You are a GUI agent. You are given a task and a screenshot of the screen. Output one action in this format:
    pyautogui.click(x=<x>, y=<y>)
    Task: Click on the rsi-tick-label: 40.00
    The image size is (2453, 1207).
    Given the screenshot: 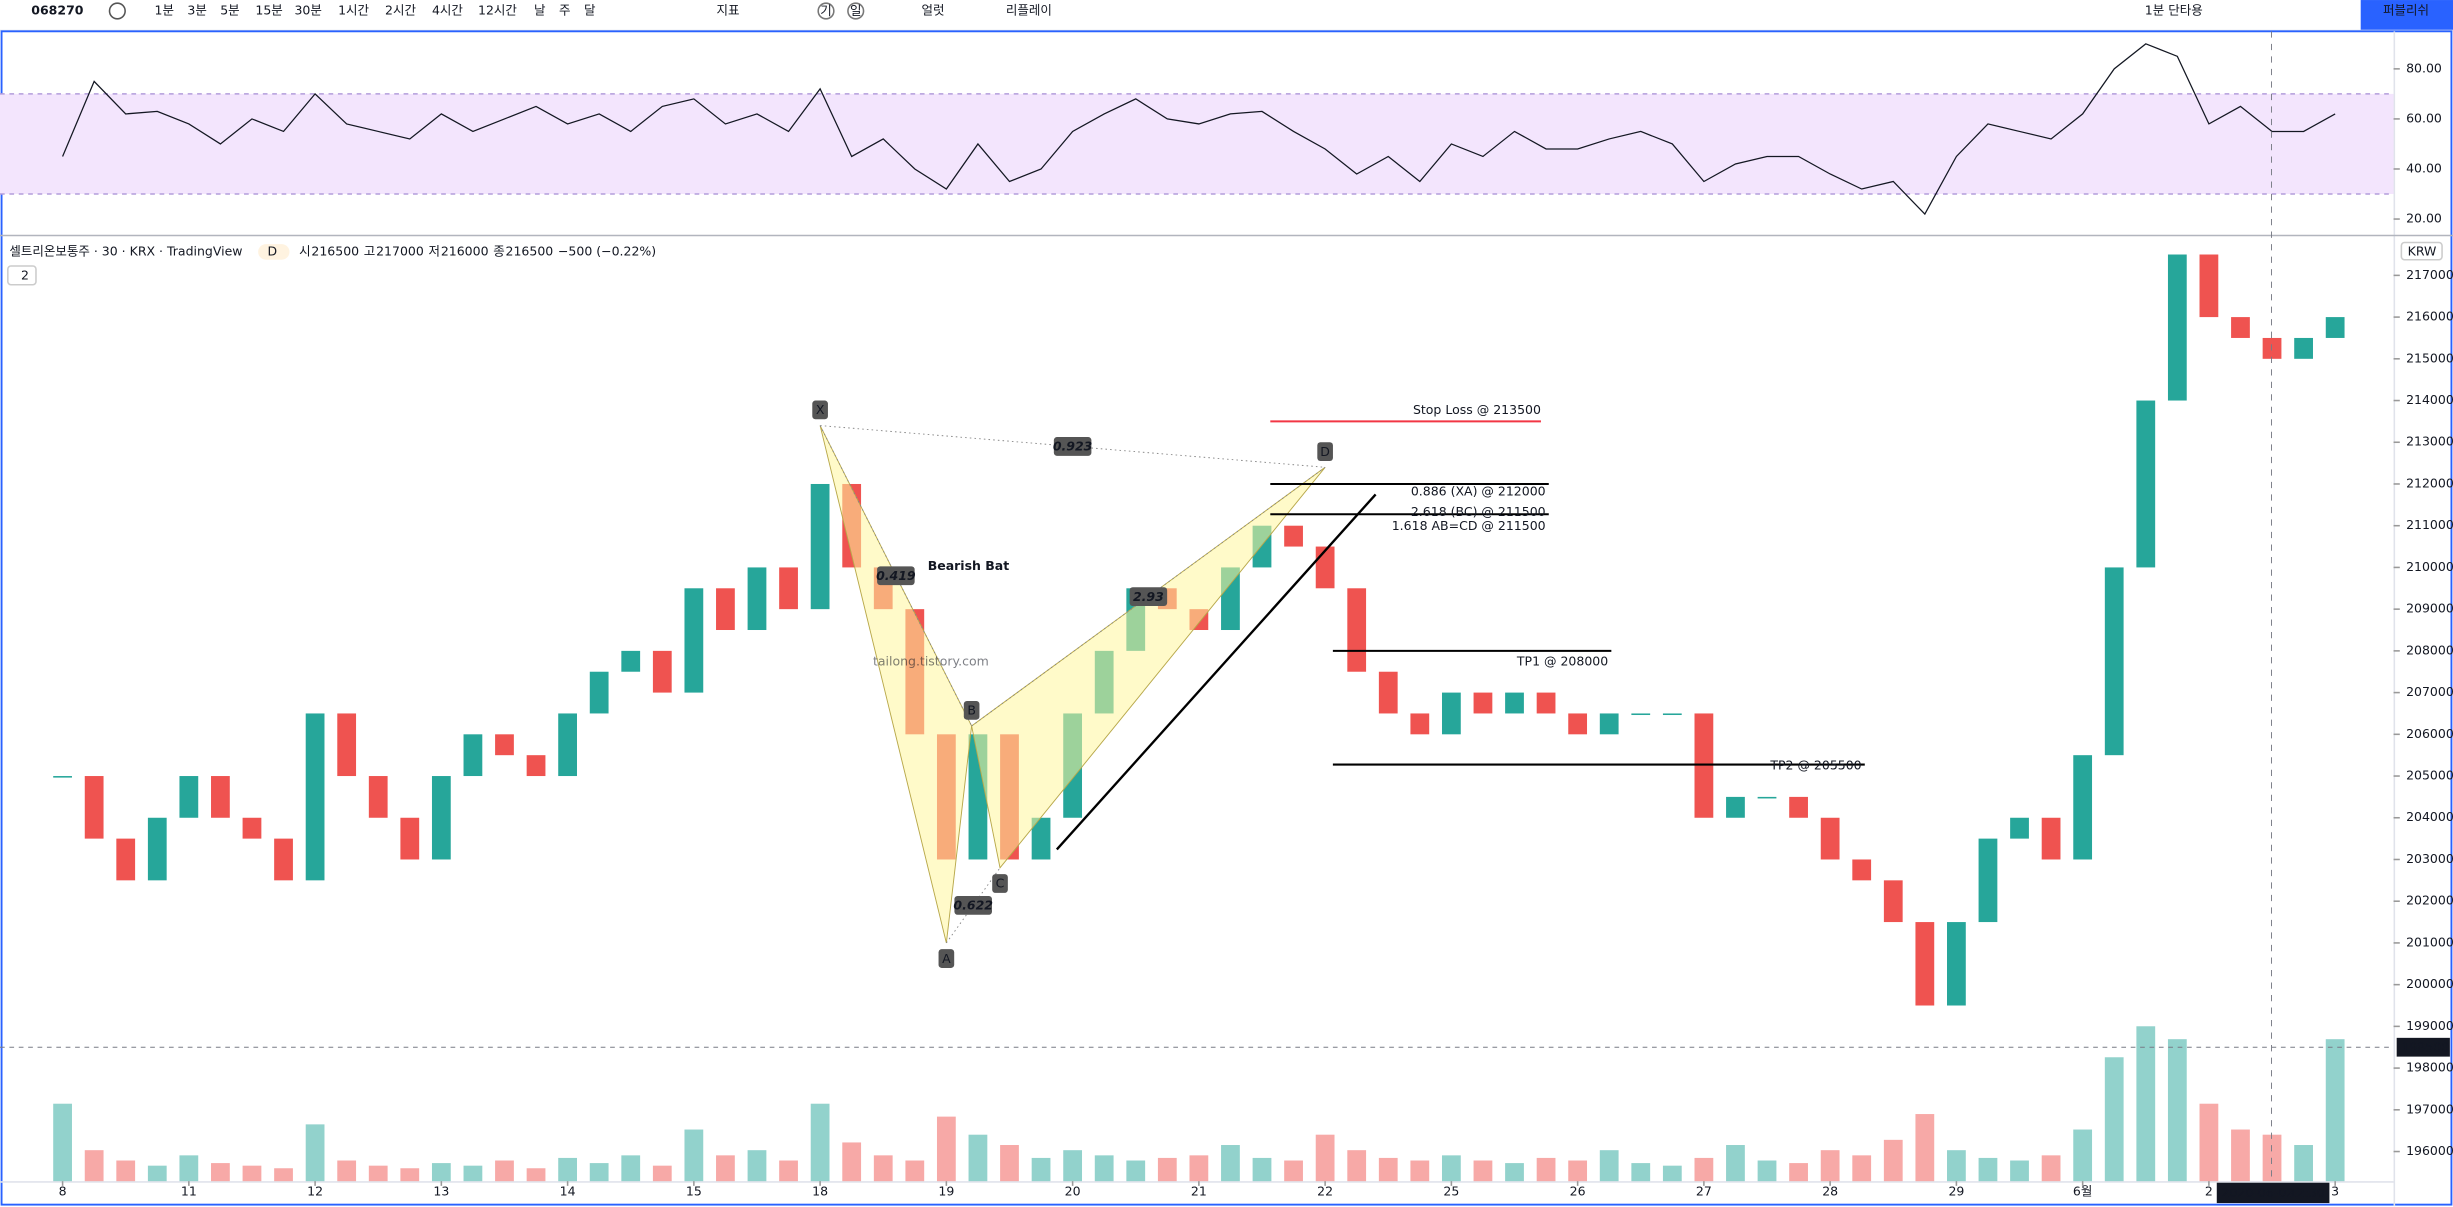 What is the action you would take?
    pyautogui.click(x=2424, y=167)
    